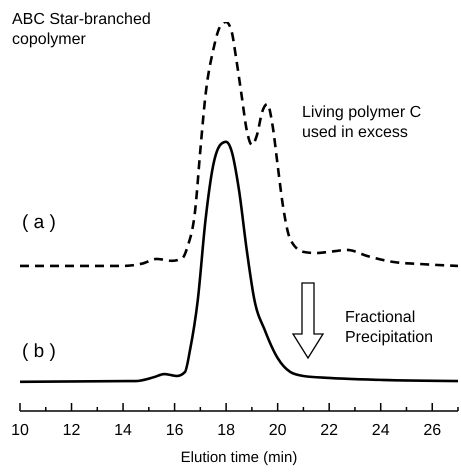 Image resolution: width=461 pixels, height=472 pixels. Describe the element at coordinates (20, 430) in the screenshot. I see `x-tick-label: 10` at that location.